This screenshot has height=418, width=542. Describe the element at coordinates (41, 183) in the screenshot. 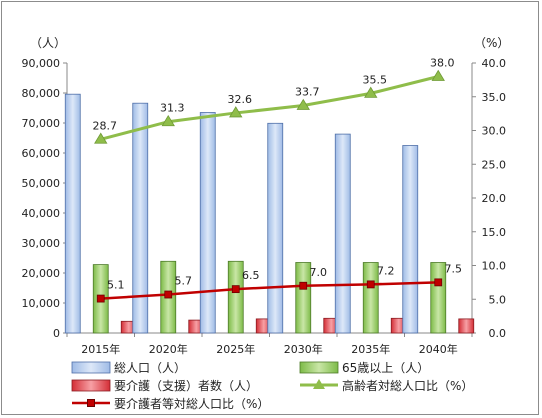

I see `left-tick-label: 50,000` at that location.